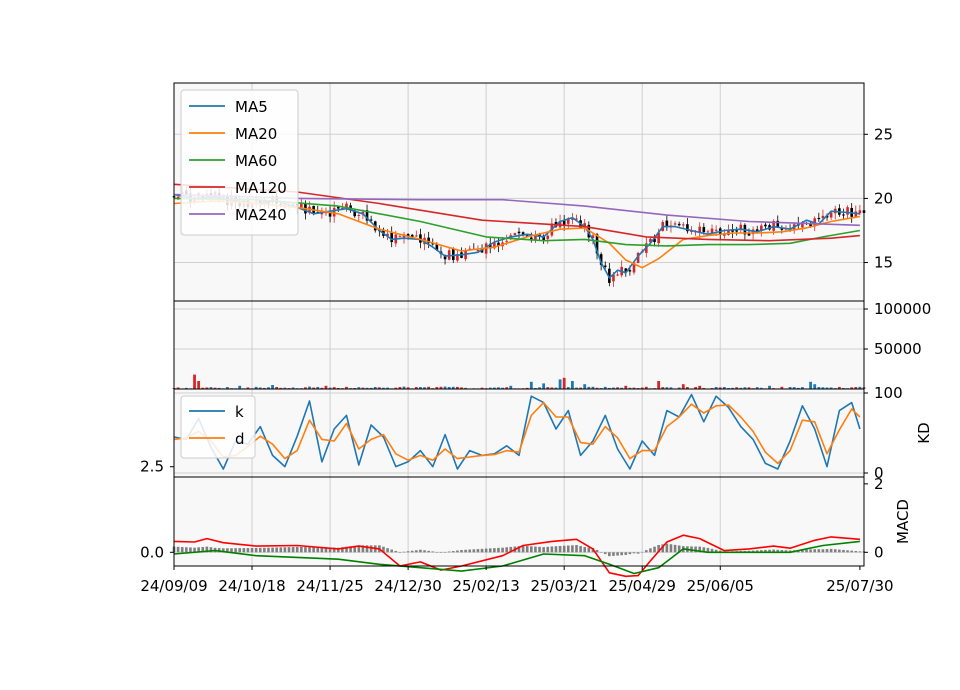 The width and height of the screenshot is (960, 690). Describe the element at coordinates (239, 274) in the screenshot. I see `legends: MA5 MA20 MA60 MA120 MA240 kd` at that location.